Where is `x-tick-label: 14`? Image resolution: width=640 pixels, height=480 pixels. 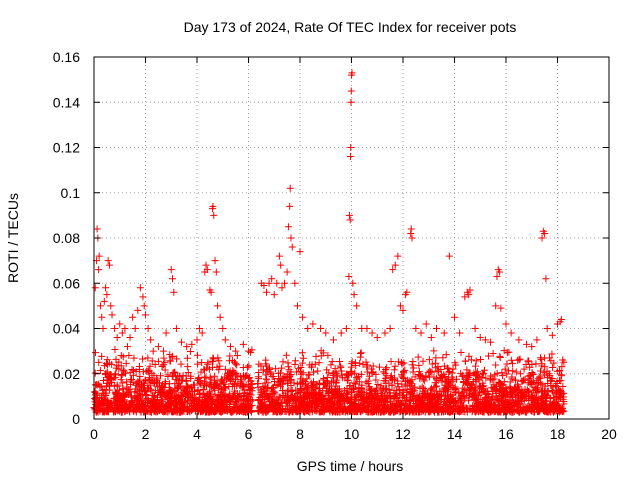 x-tick-label: 14 is located at coordinates (455, 434).